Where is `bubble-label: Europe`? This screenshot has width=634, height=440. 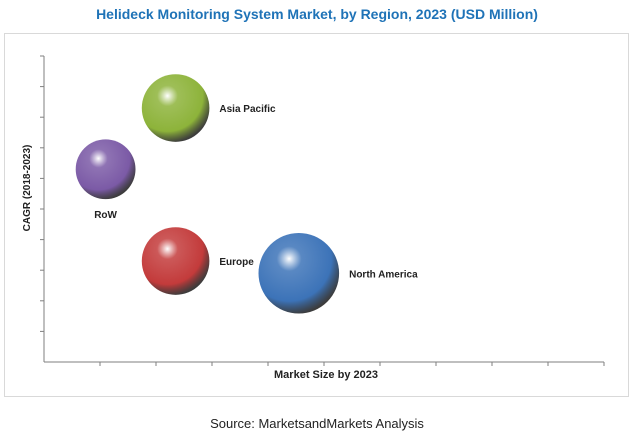 bubble-label: Europe is located at coordinates (236, 262).